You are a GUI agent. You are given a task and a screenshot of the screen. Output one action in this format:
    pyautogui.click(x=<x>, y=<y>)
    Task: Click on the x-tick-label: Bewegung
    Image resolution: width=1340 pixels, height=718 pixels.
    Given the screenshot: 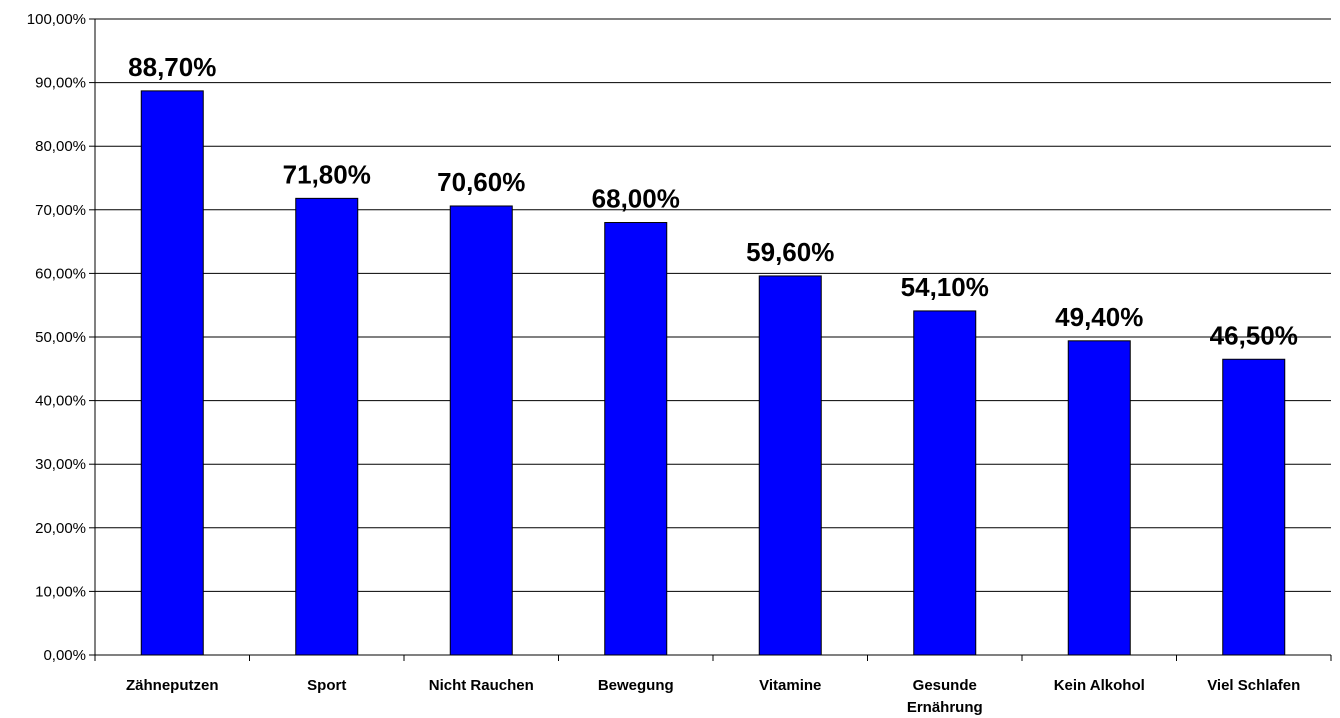 What is the action you would take?
    pyautogui.click(x=636, y=685)
    